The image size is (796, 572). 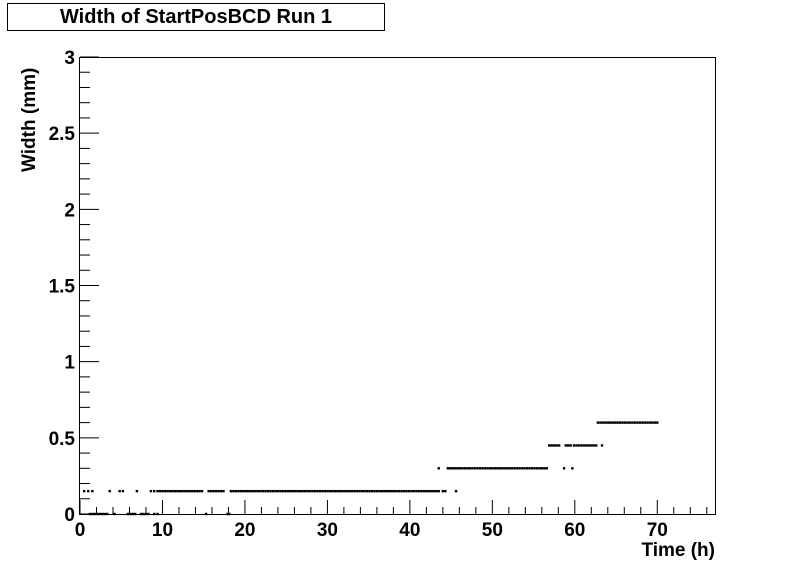 I want to click on x-tick-label: 10, so click(x=162, y=530).